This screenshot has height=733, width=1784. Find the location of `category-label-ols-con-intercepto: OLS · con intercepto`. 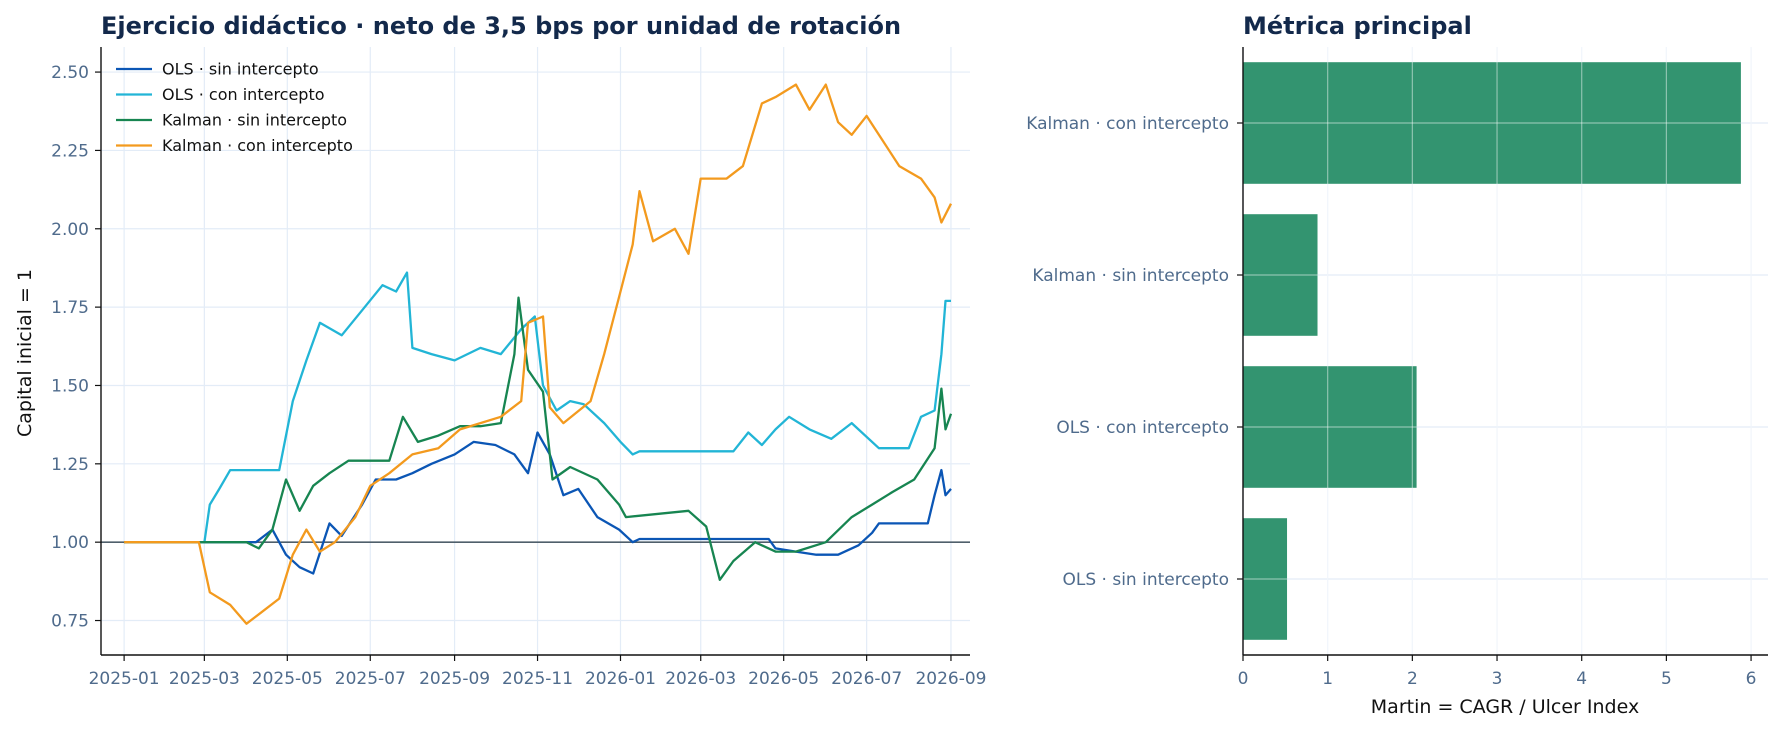

category-label-ols-con-intercepto: OLS · con intercepto is located at coordinates (1142, 428).